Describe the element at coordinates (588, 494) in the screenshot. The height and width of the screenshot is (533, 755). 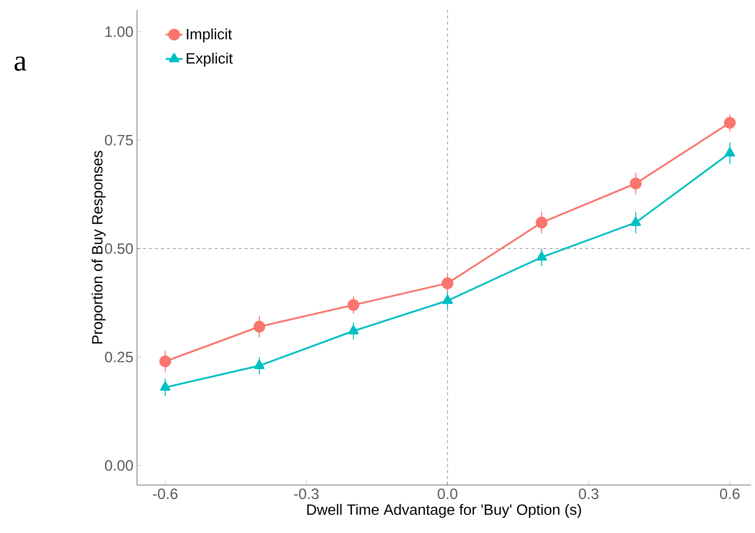
I see `x-tick-label: 0.3` at that location.